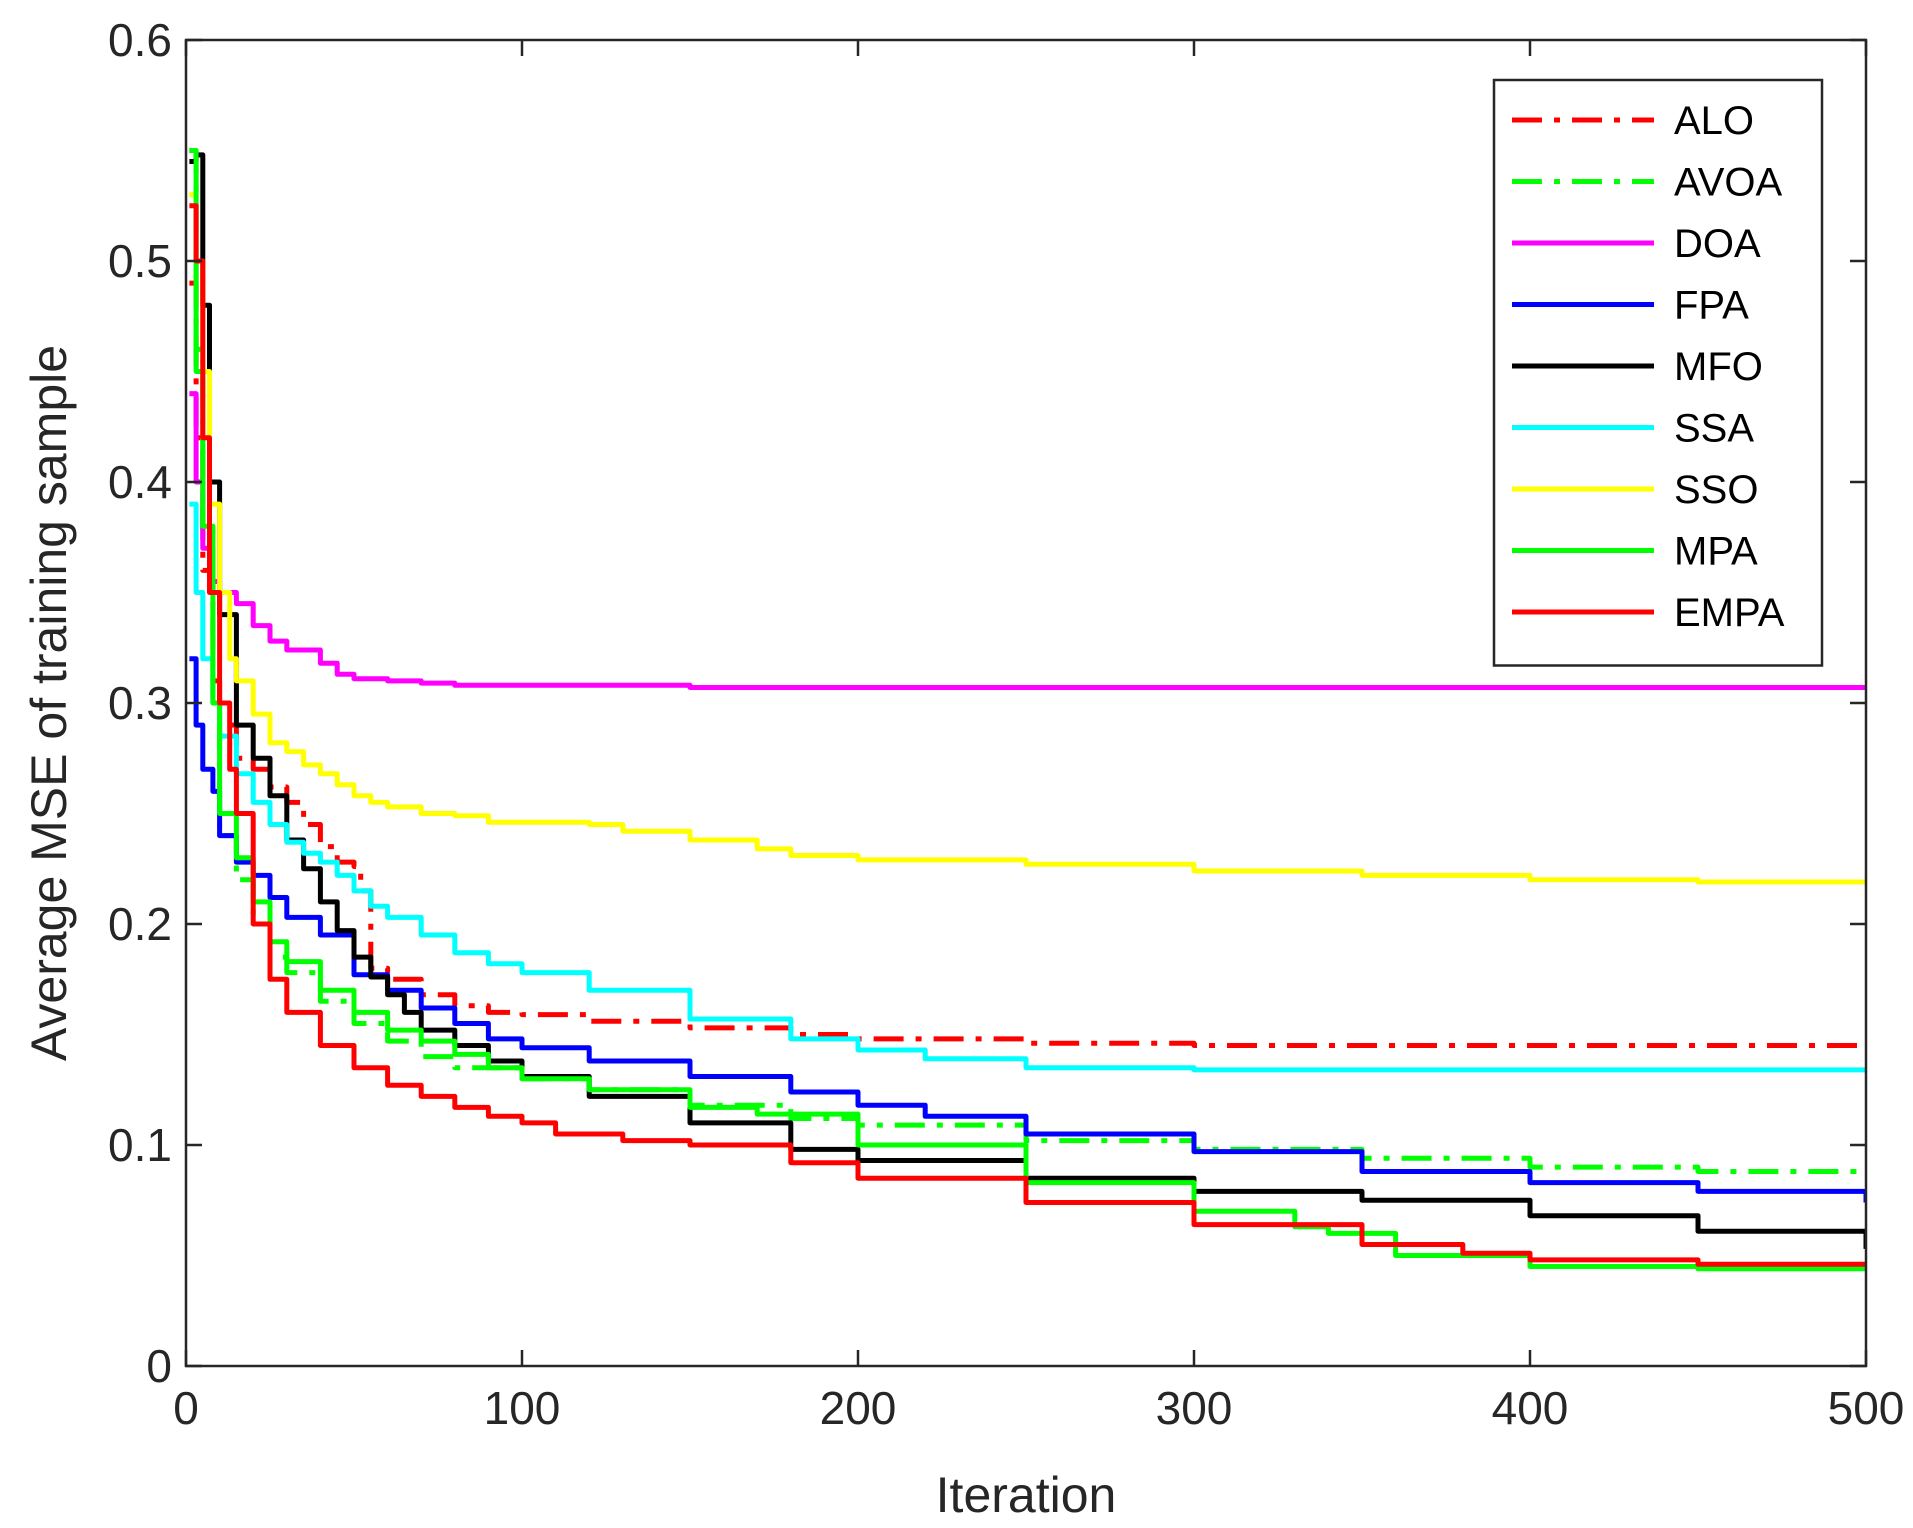 This screenshot has height=1528, width=1913. I want to click on legend-box, so click(1658, 372).